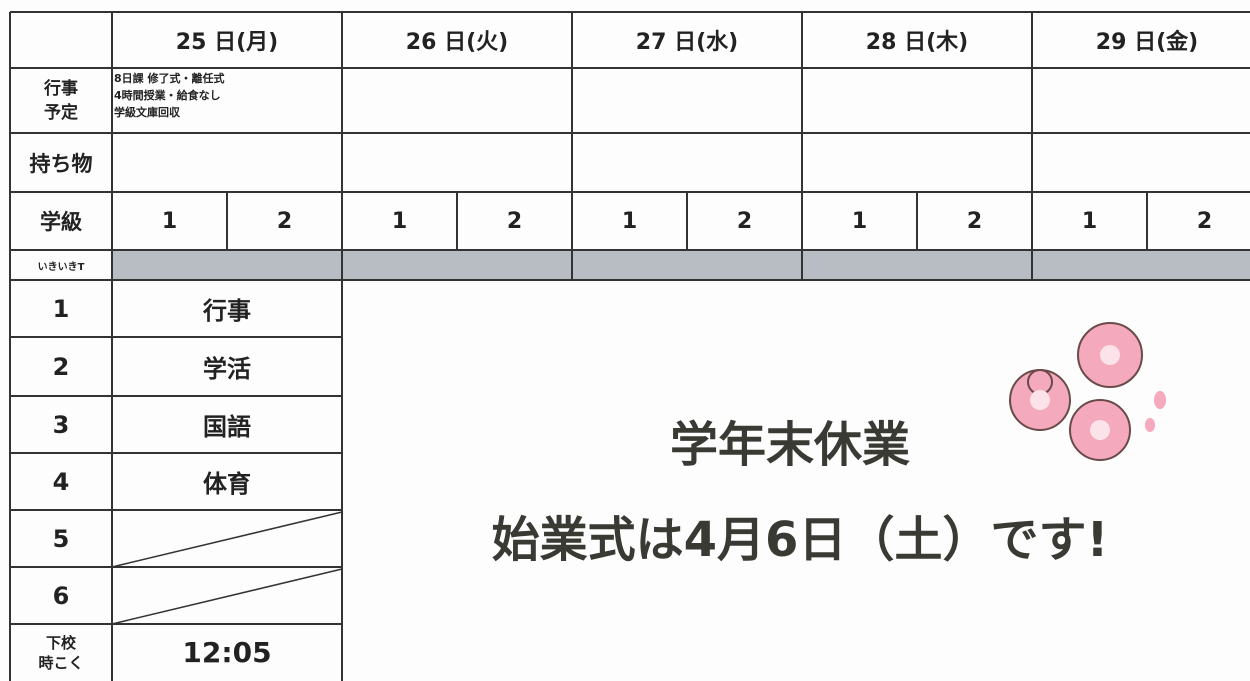 The image size is (1250, 681). I want to click on period-number: 4, so click(61, 481).